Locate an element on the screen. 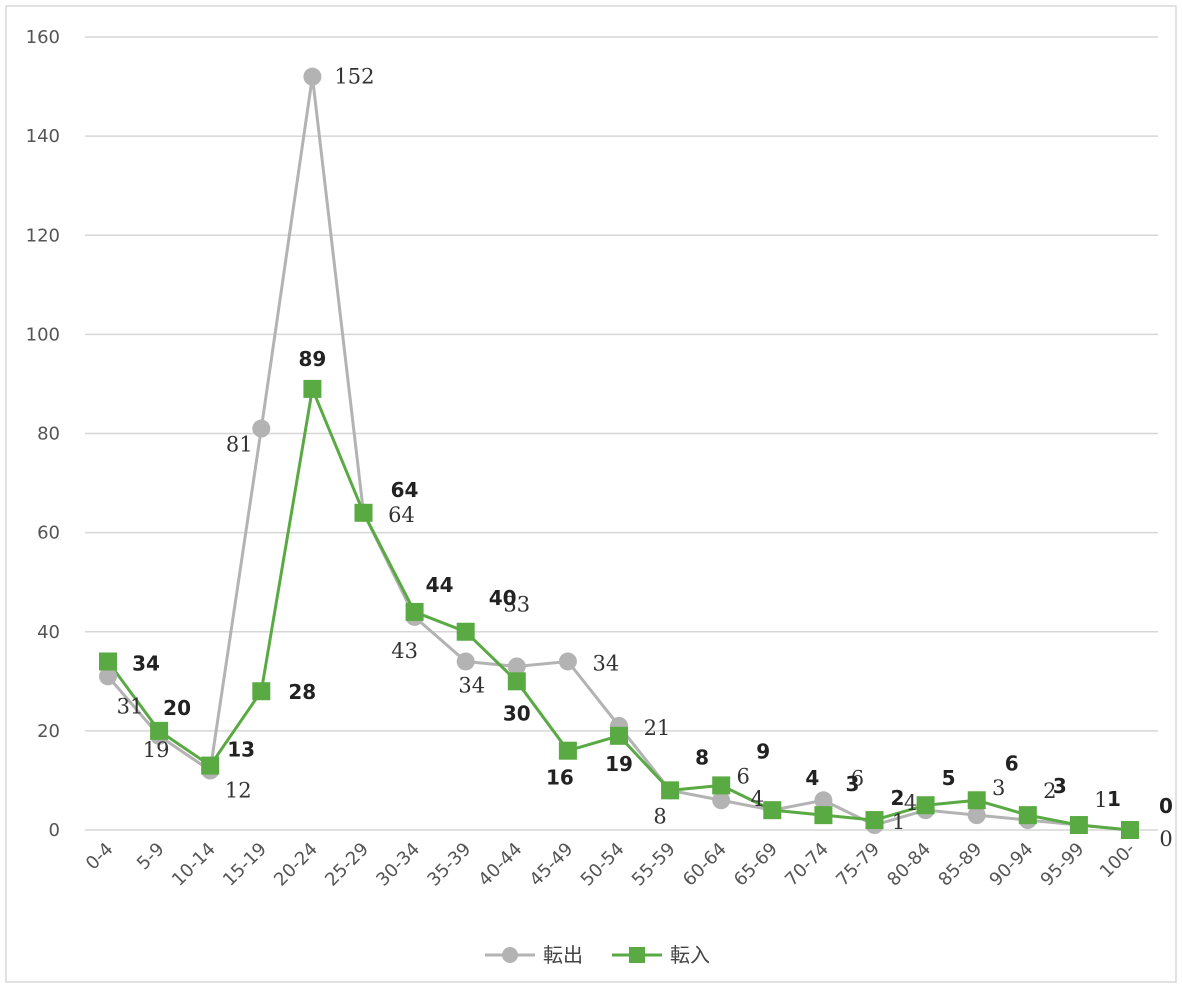 The height and width of the screenshot is (988, 1182). y-tick-label: 80 is located at coordinates (48, 434).